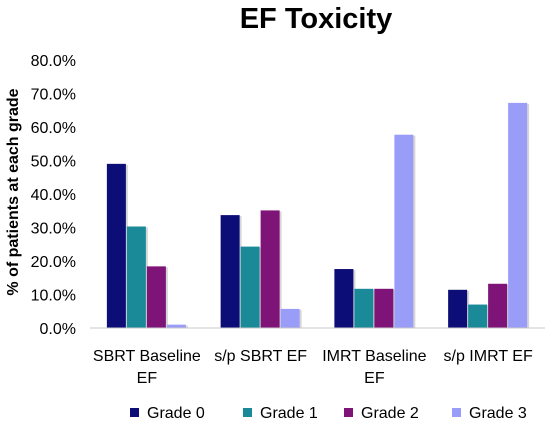 The height and width of the screenshot is (424, 557). I want to click on y-tick-label: 40.0%, so click(53, 195).